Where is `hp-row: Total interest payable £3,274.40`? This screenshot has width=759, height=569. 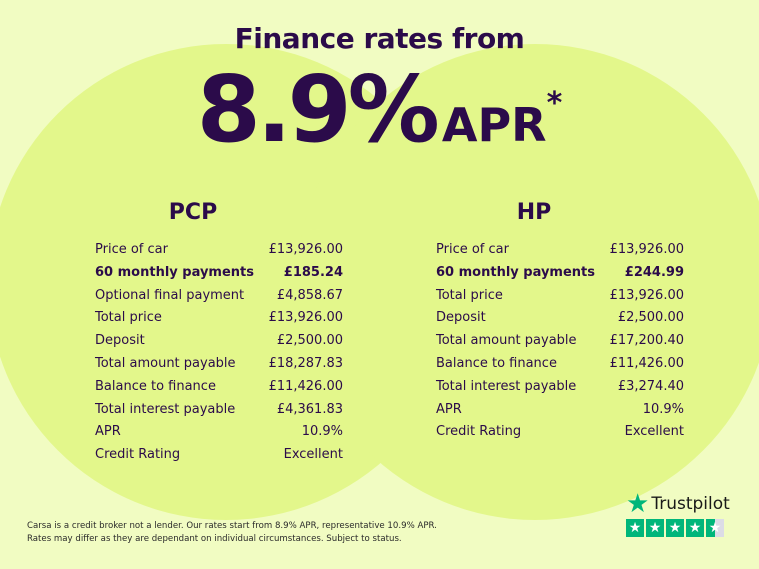
hp-row: Total interest payable £3,274.40 is located at coordinates (560, 387).